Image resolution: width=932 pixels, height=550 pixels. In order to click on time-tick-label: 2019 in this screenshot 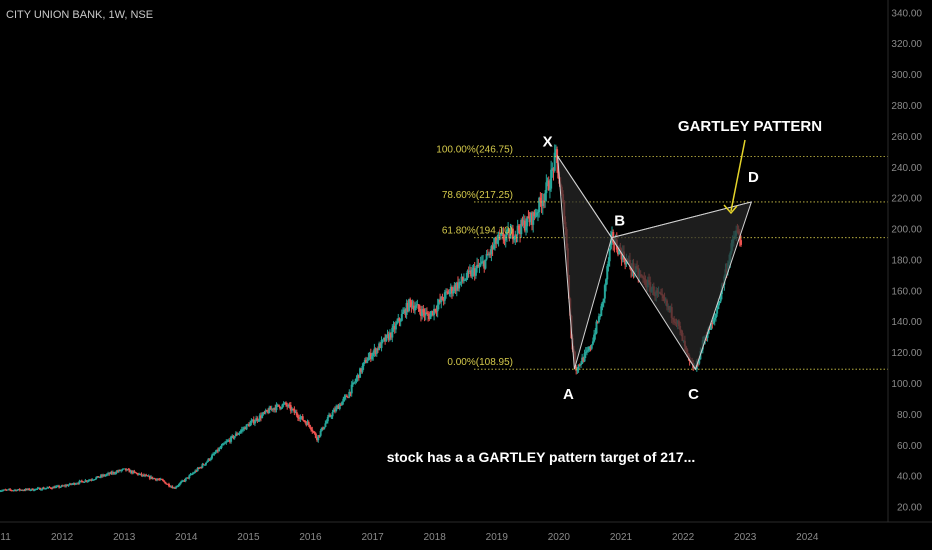, I will do `click(497, 537)`.